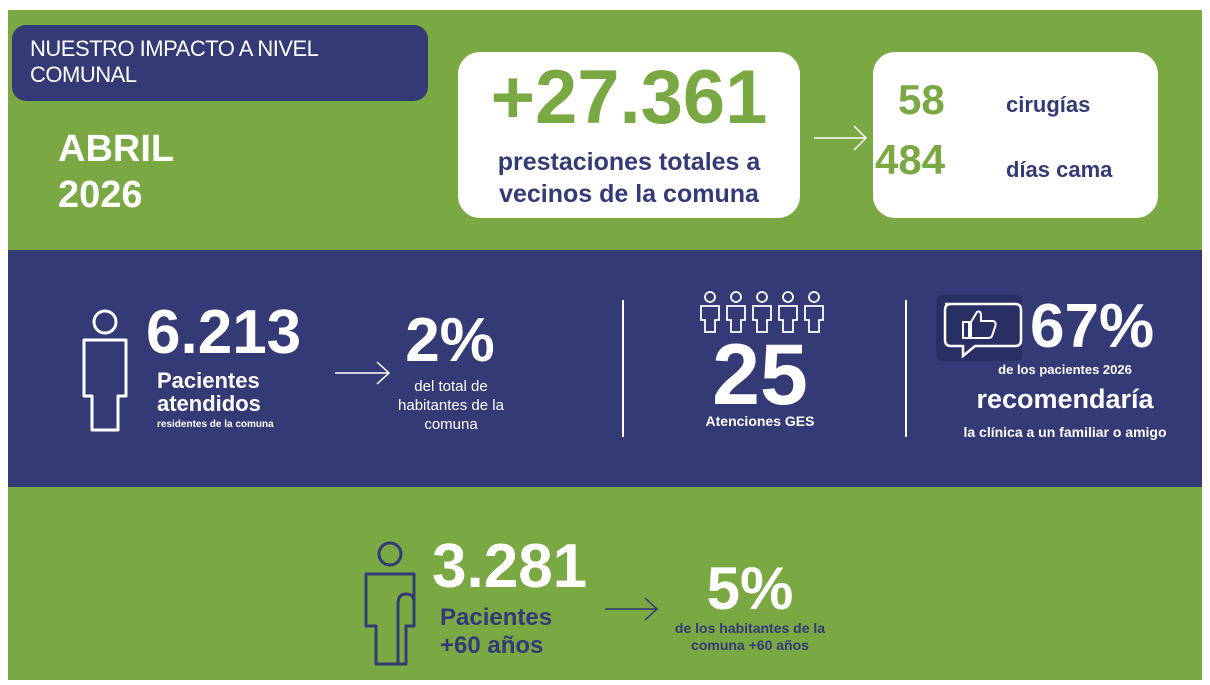 This screenshot has width=1210, height=685. I want to click on totals-value: +27.361, so click(629, 97).